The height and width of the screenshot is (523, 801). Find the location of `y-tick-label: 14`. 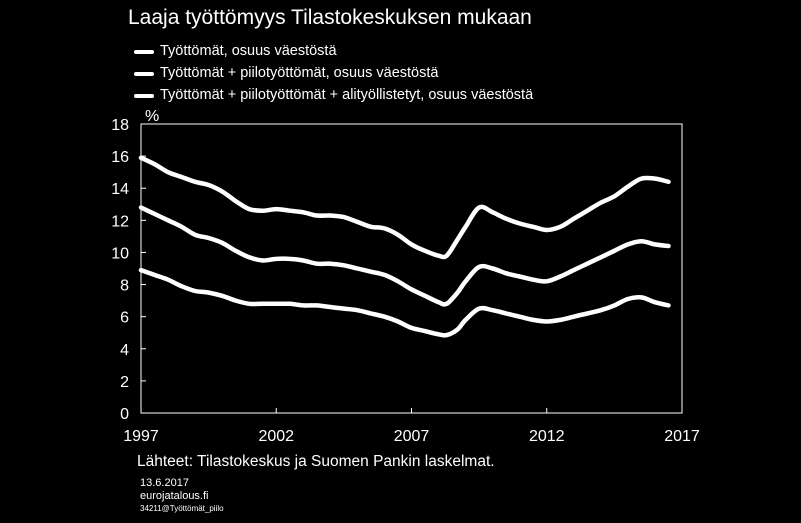

y-tick-label: 14 is located at coordinates (120, 189).